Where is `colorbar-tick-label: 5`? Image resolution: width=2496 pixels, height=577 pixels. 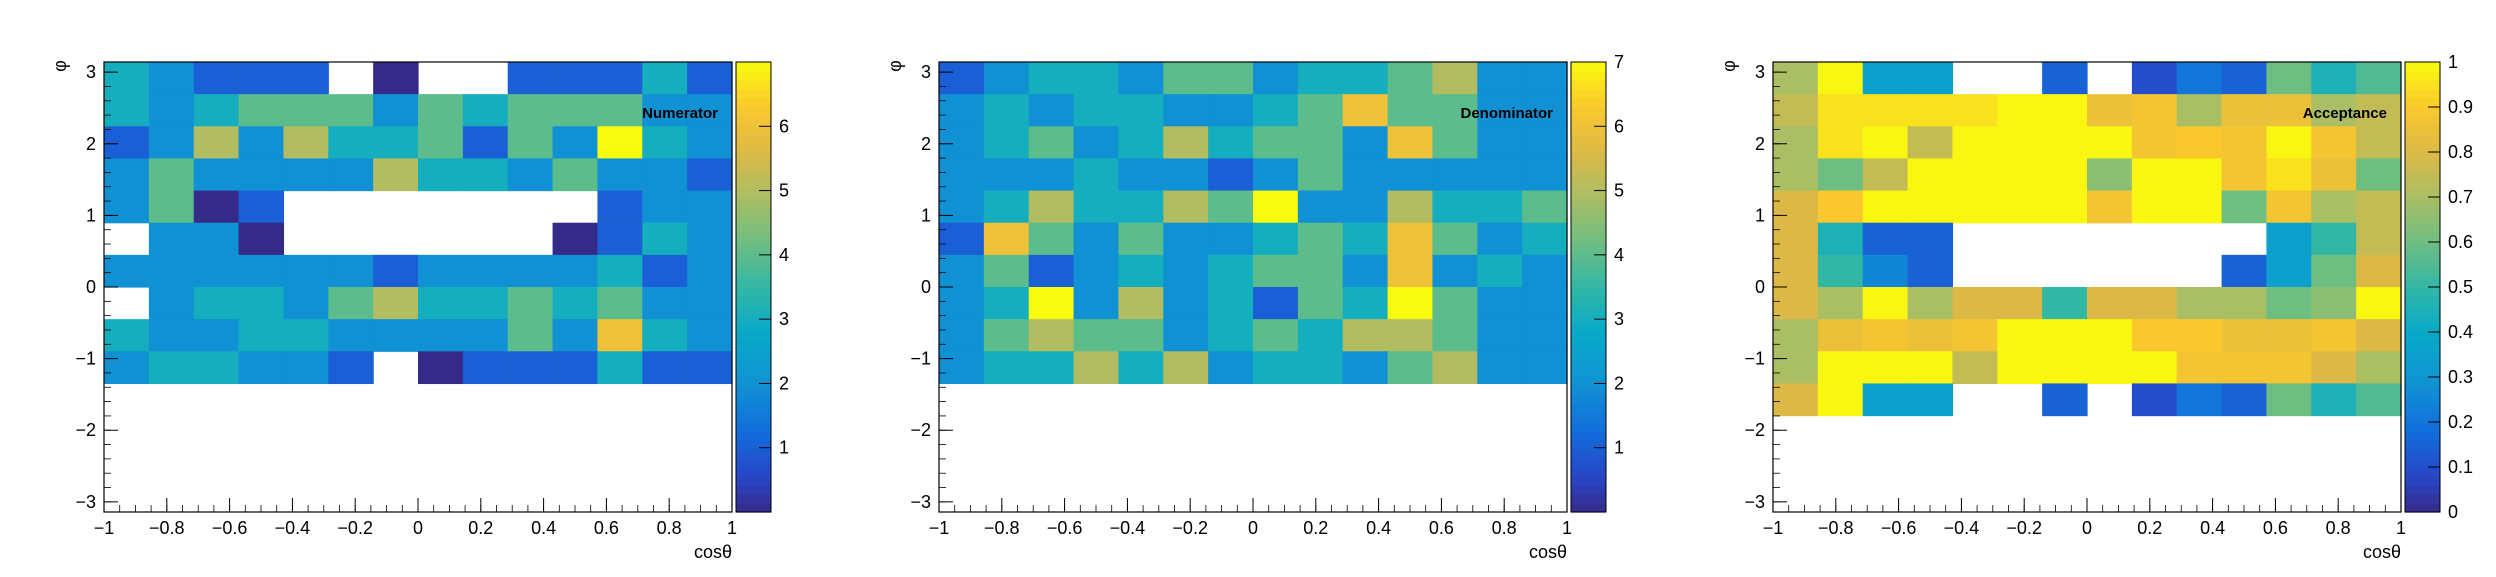 colorbar-tick-label: 5 is located at coordinates (784, 191).